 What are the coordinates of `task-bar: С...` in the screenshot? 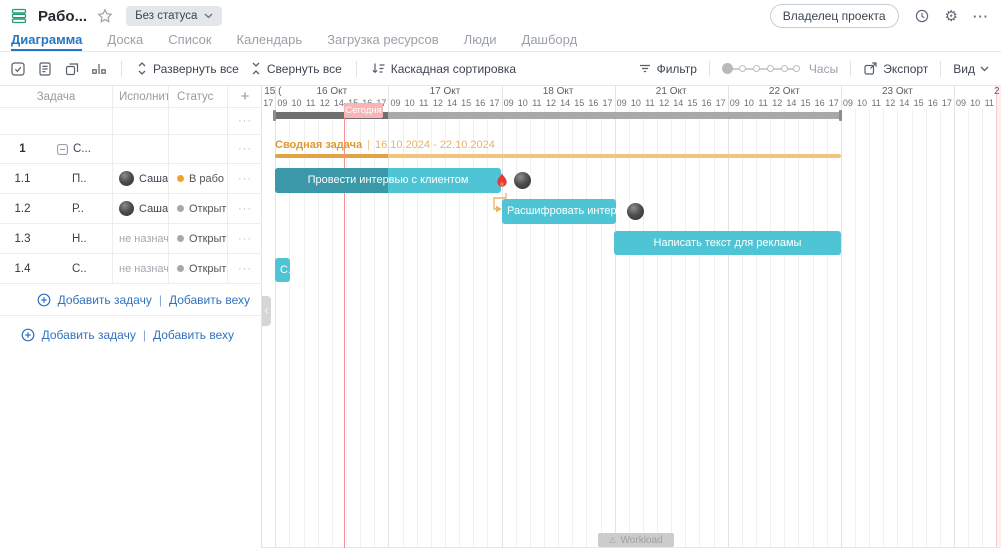 It's located at (282, 270).